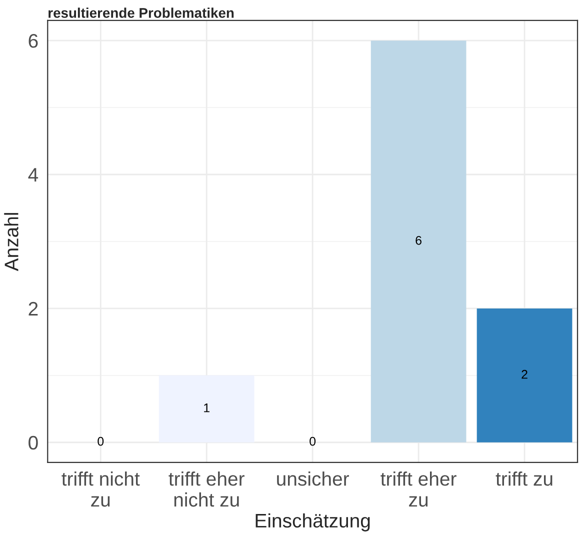 Image resolution: width=581 pixels, height=539 pixels. I want to click on data-label: 6, so click(419, 240).